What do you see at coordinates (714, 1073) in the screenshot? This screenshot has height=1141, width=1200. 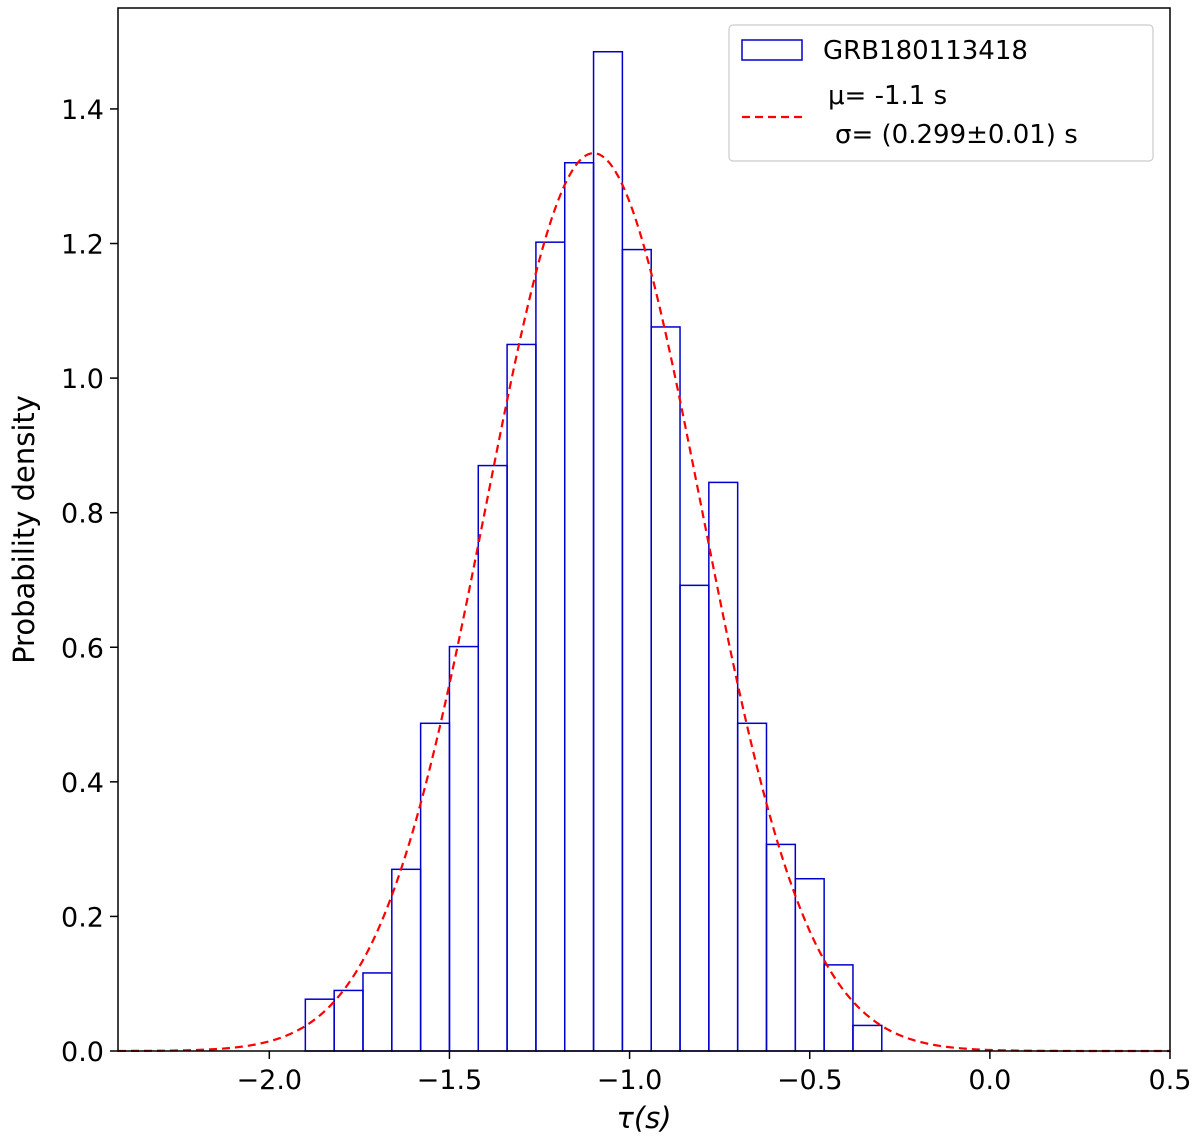 I see `x-axis: −2.0 −1.5 −1.0 −0.5 0.0 0.5` at bounding box center [714, 1073].